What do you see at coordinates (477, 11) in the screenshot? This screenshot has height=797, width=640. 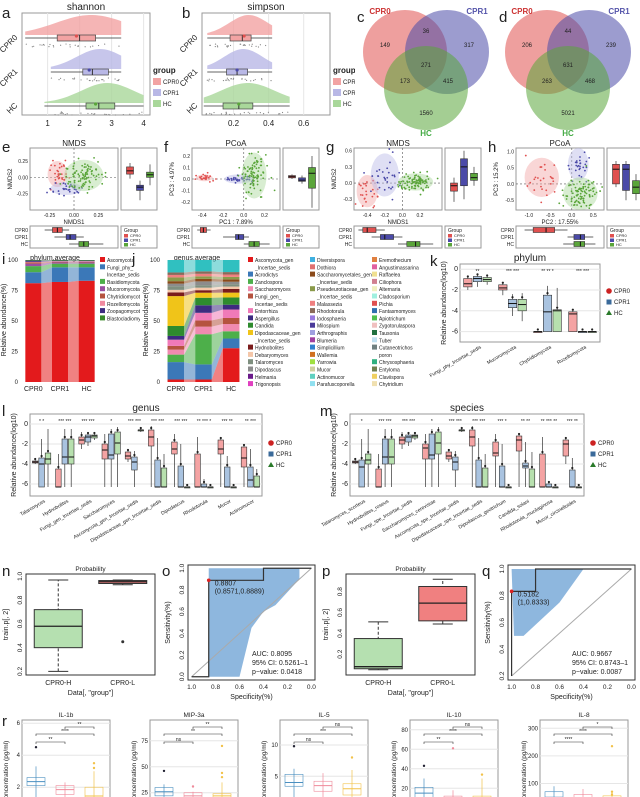 I see `venn-set-label: CPR1` at bounding box center [477, 11].